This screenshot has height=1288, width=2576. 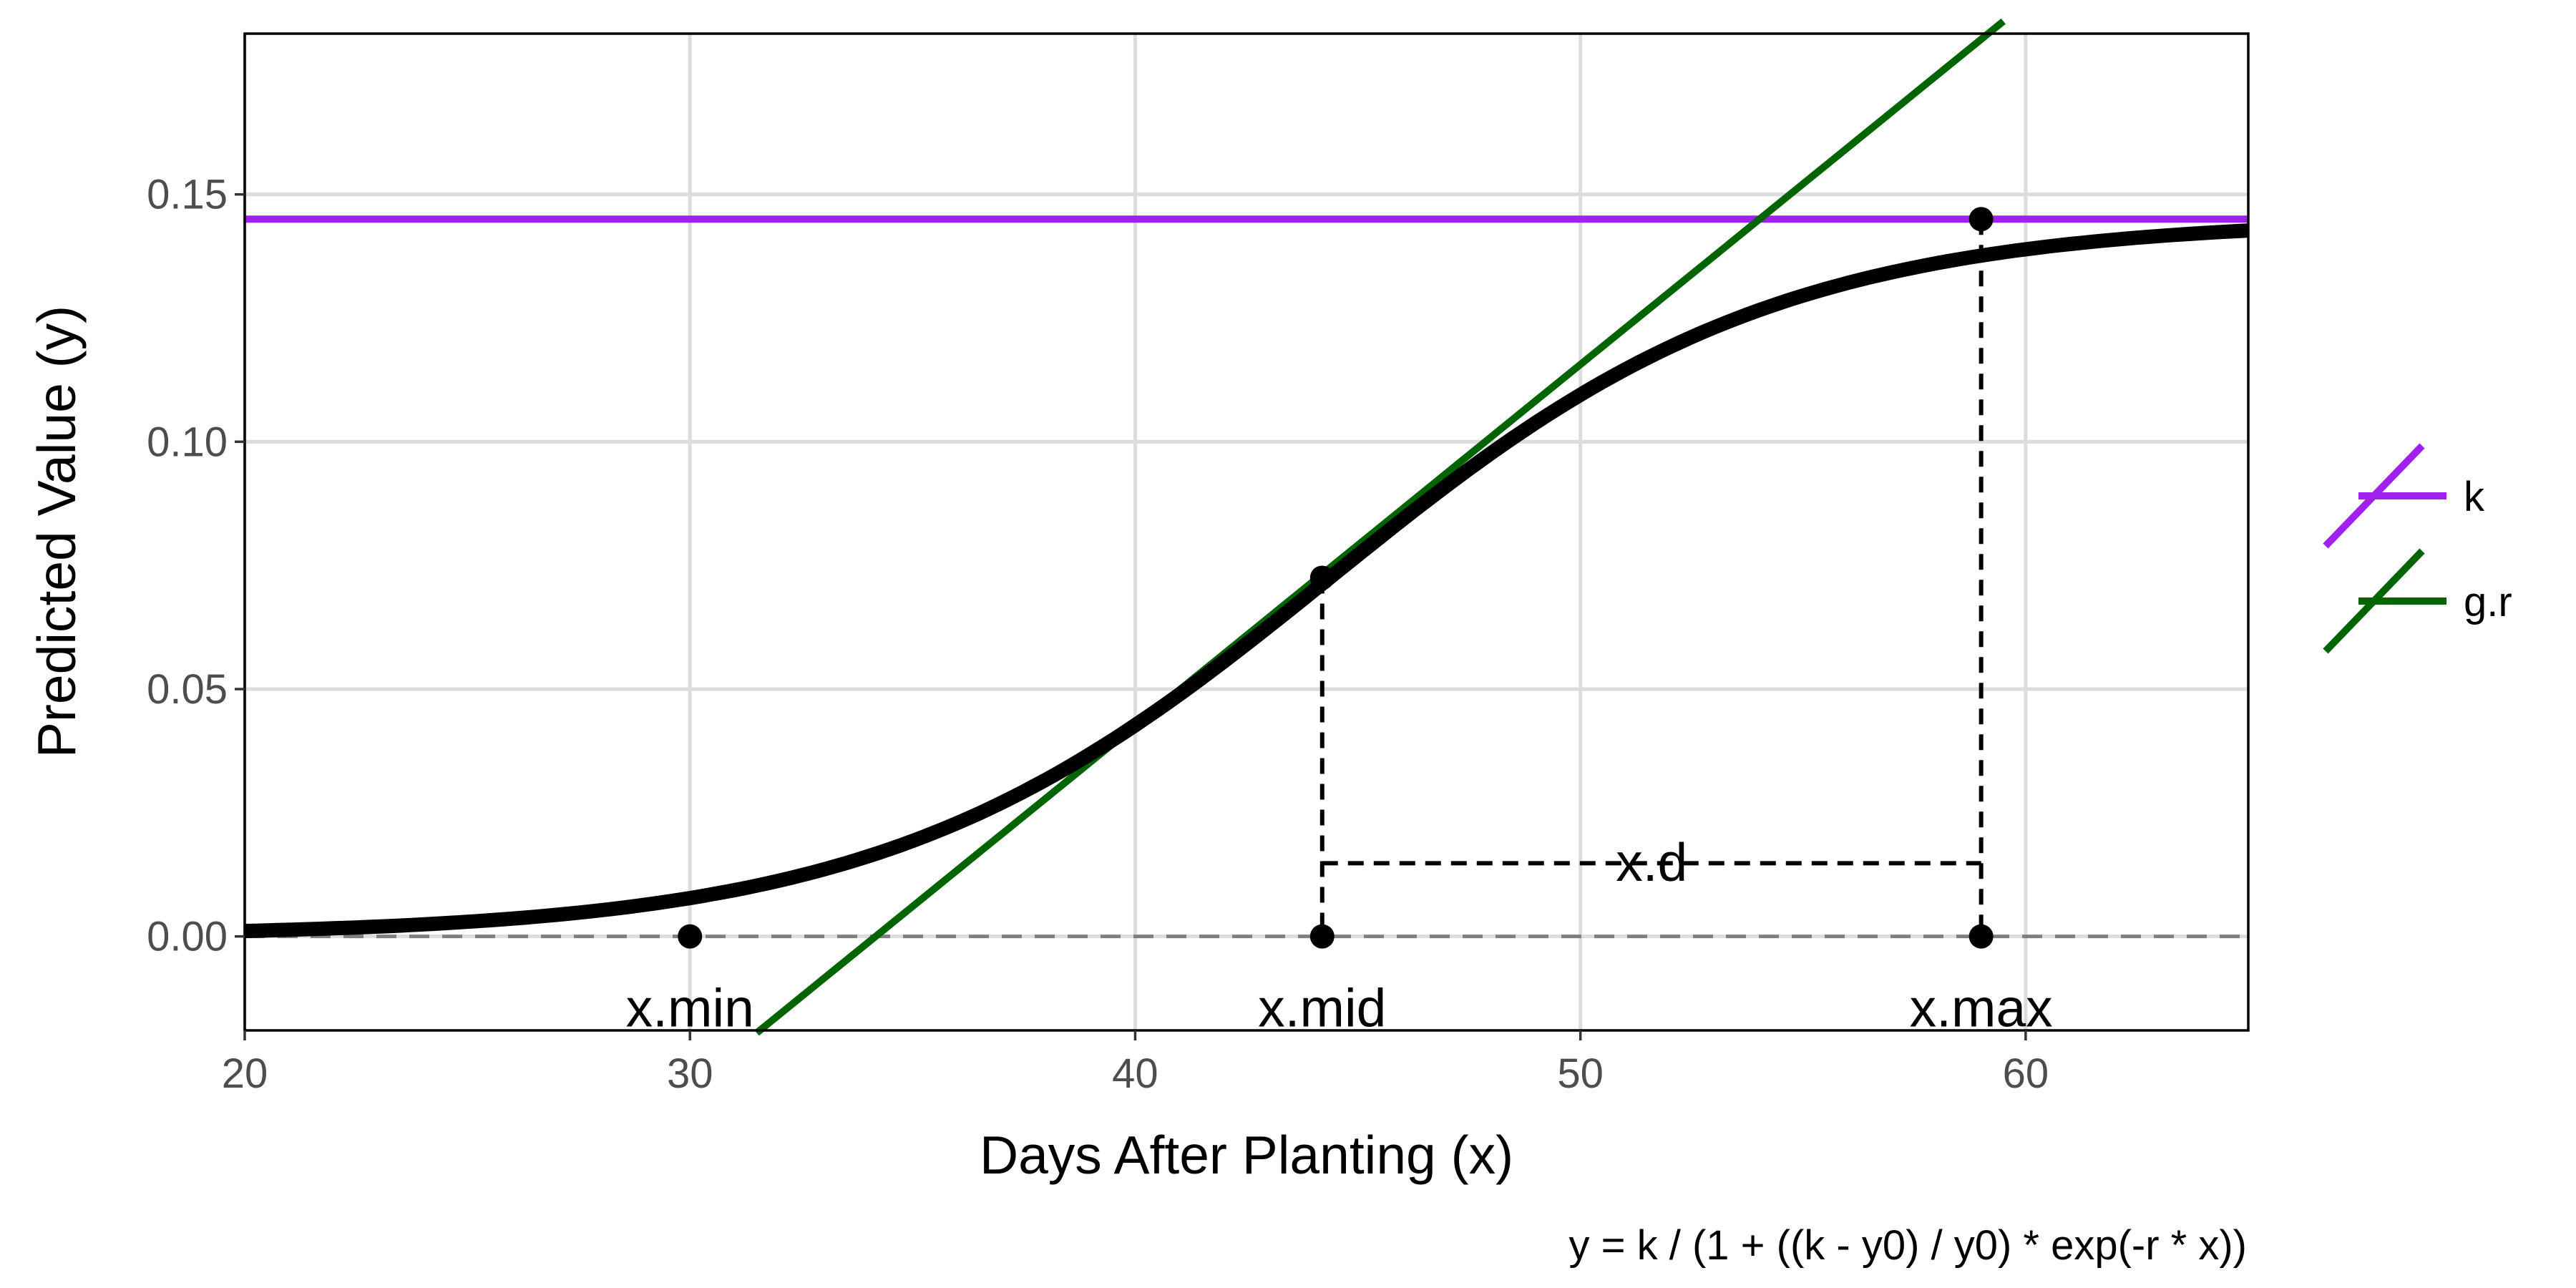 I want to click on legend: k g.r, so click(x=2417, y=548).